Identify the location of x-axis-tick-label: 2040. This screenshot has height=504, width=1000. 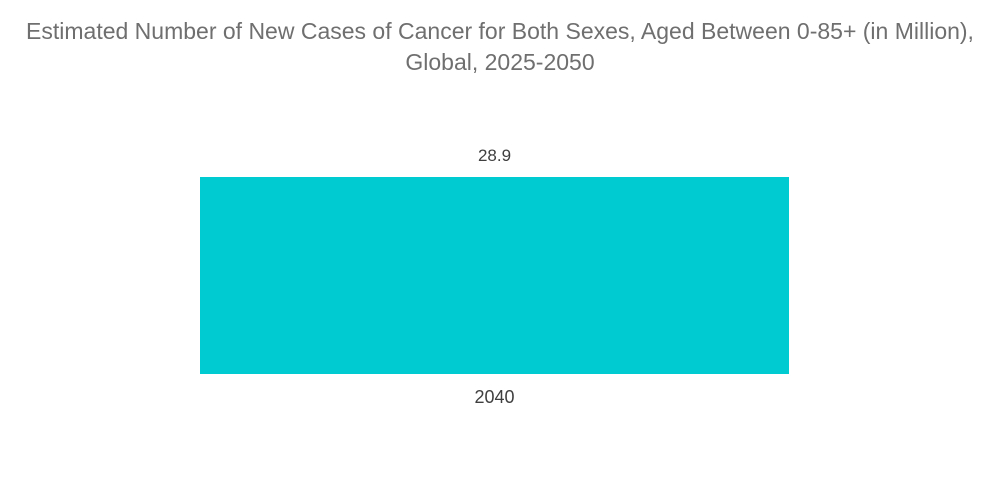
(494, 397).